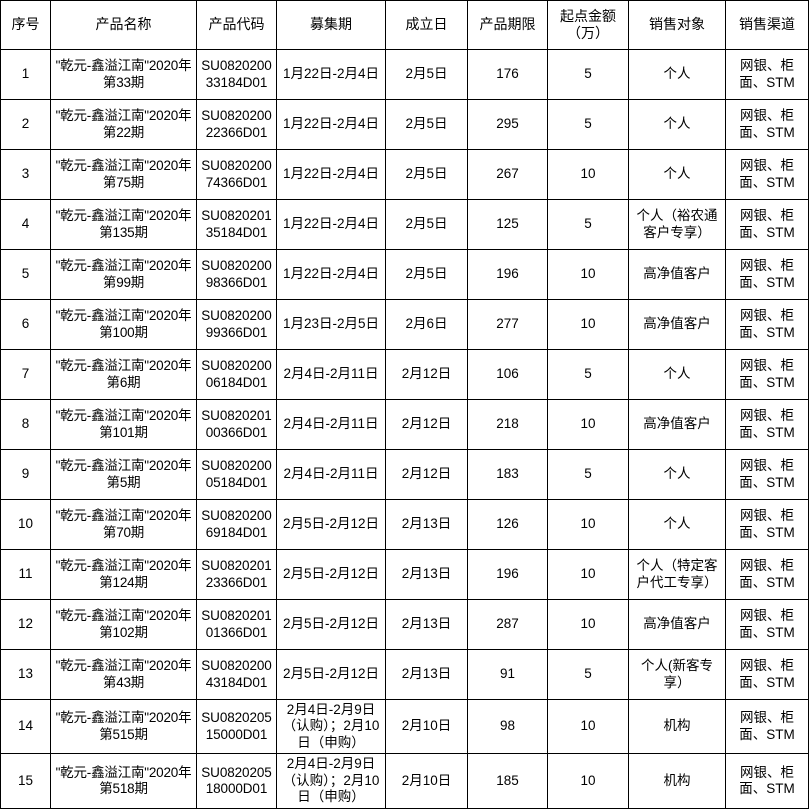 The height and width of the screenshot is (809, 809). Describe the element at coordinates (507, 624) in the screenshot. I see `cell-term: 287` at that location.